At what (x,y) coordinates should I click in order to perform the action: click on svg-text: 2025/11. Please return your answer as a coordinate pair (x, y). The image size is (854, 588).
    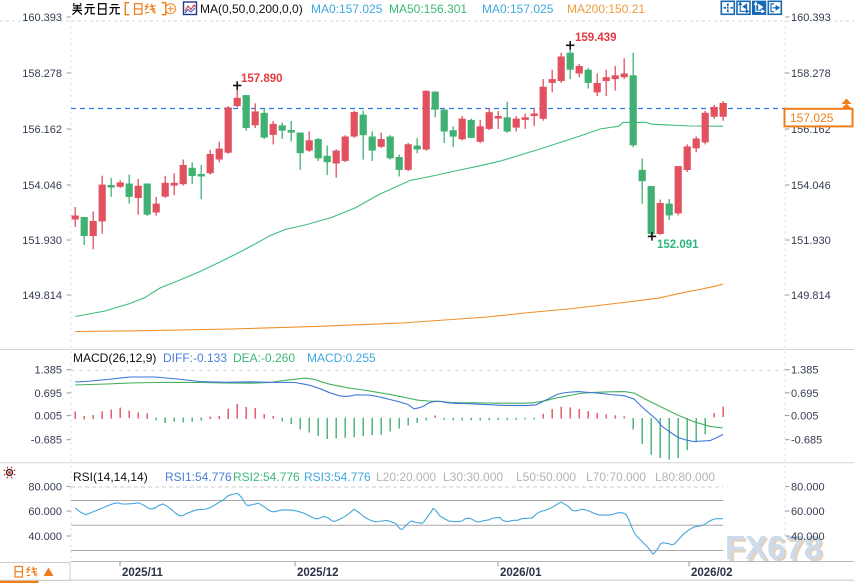
    Looking at the image, I should click on (143, 573).